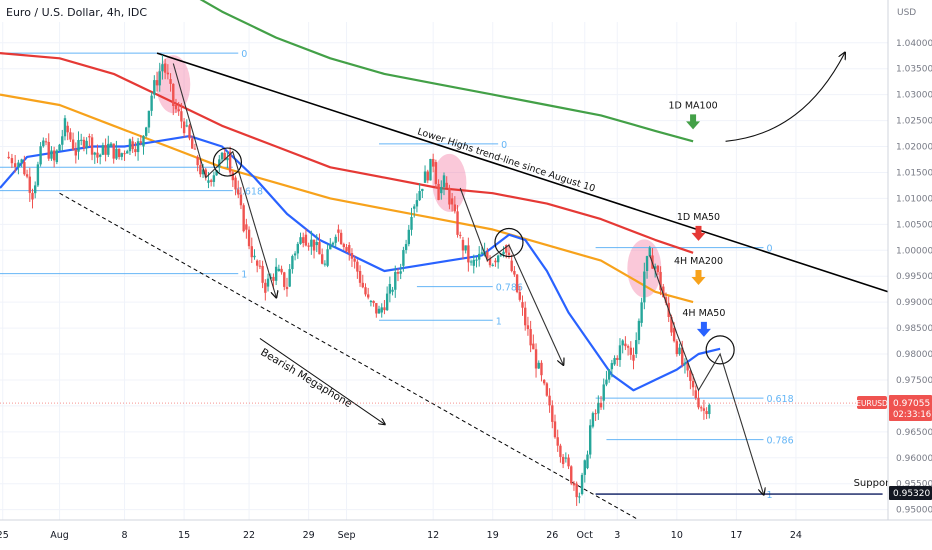 The height and width of the screenshot is (550, 932). Describe the element at coordinates (912, 415) in the screenshot. I see `last-price-countdown: 02:33:16` at that location.